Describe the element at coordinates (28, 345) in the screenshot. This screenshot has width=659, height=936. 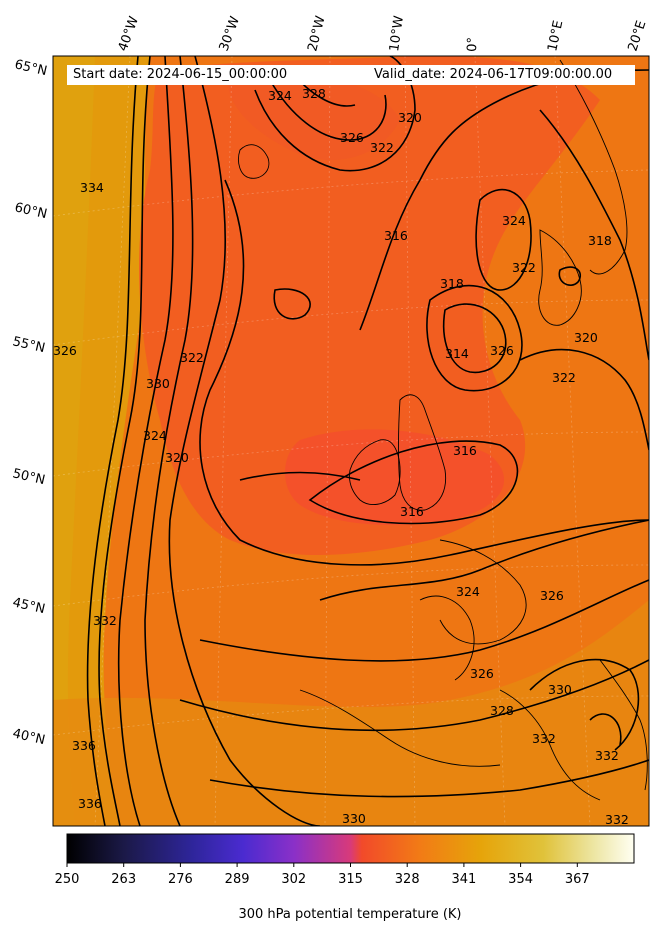
I see `latitude-label: 55°N` at that location.